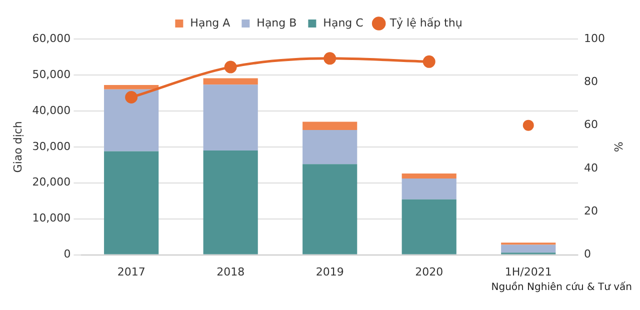  Describe the element at coordinates (425, 23) in the screenshot. I see `legend-label: Tỷ lệ hấp thụ` at that location.